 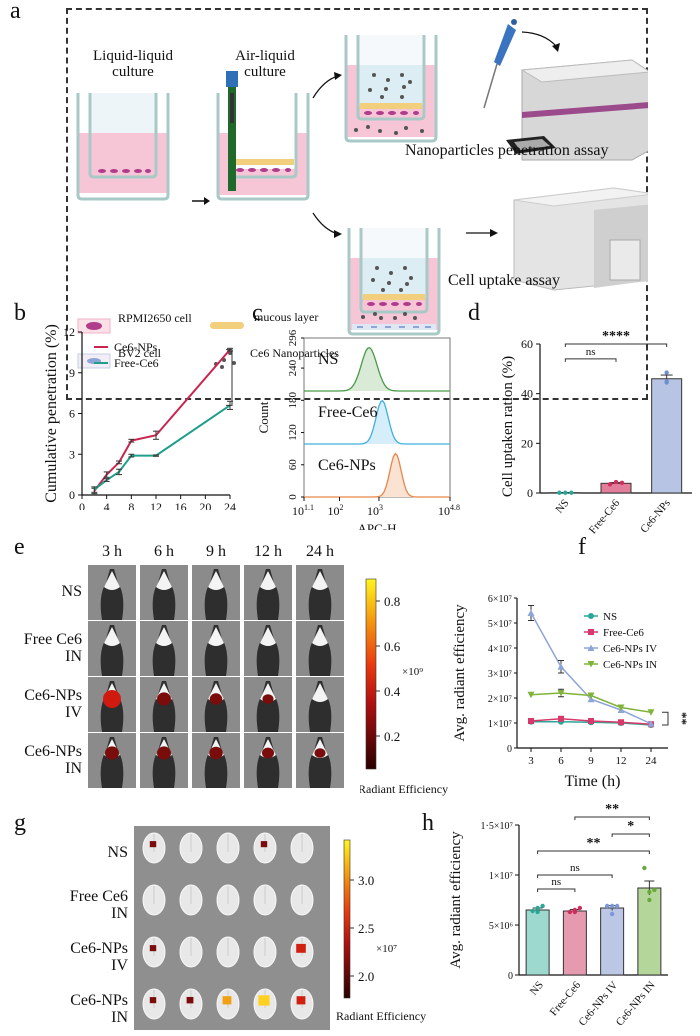 I want to click on tick-label: 20, so click(x=527, y=443).